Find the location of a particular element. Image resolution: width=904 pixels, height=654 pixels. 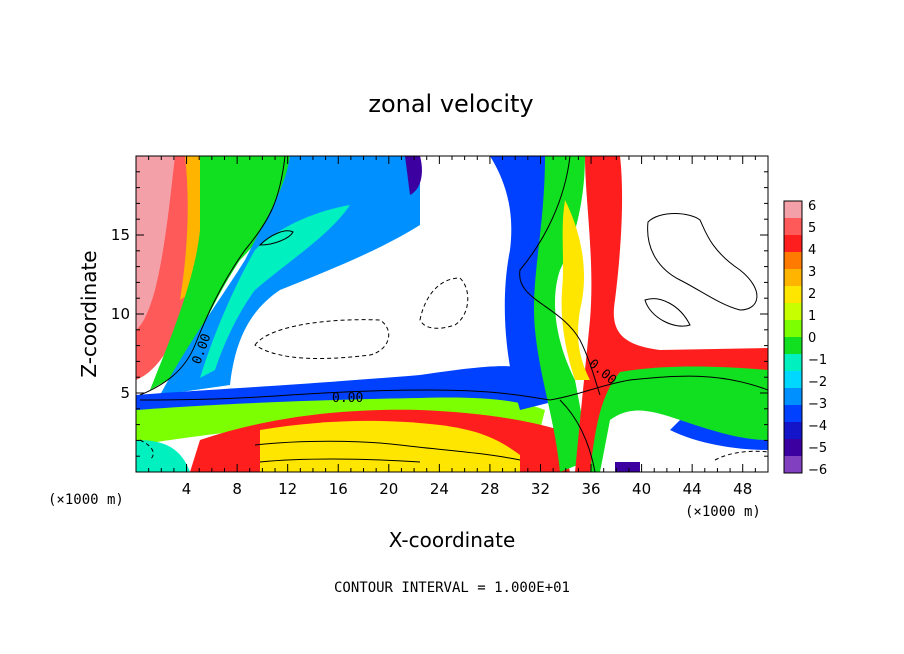

x-tick-label-4: 20 is located at coordinates (388, 489).